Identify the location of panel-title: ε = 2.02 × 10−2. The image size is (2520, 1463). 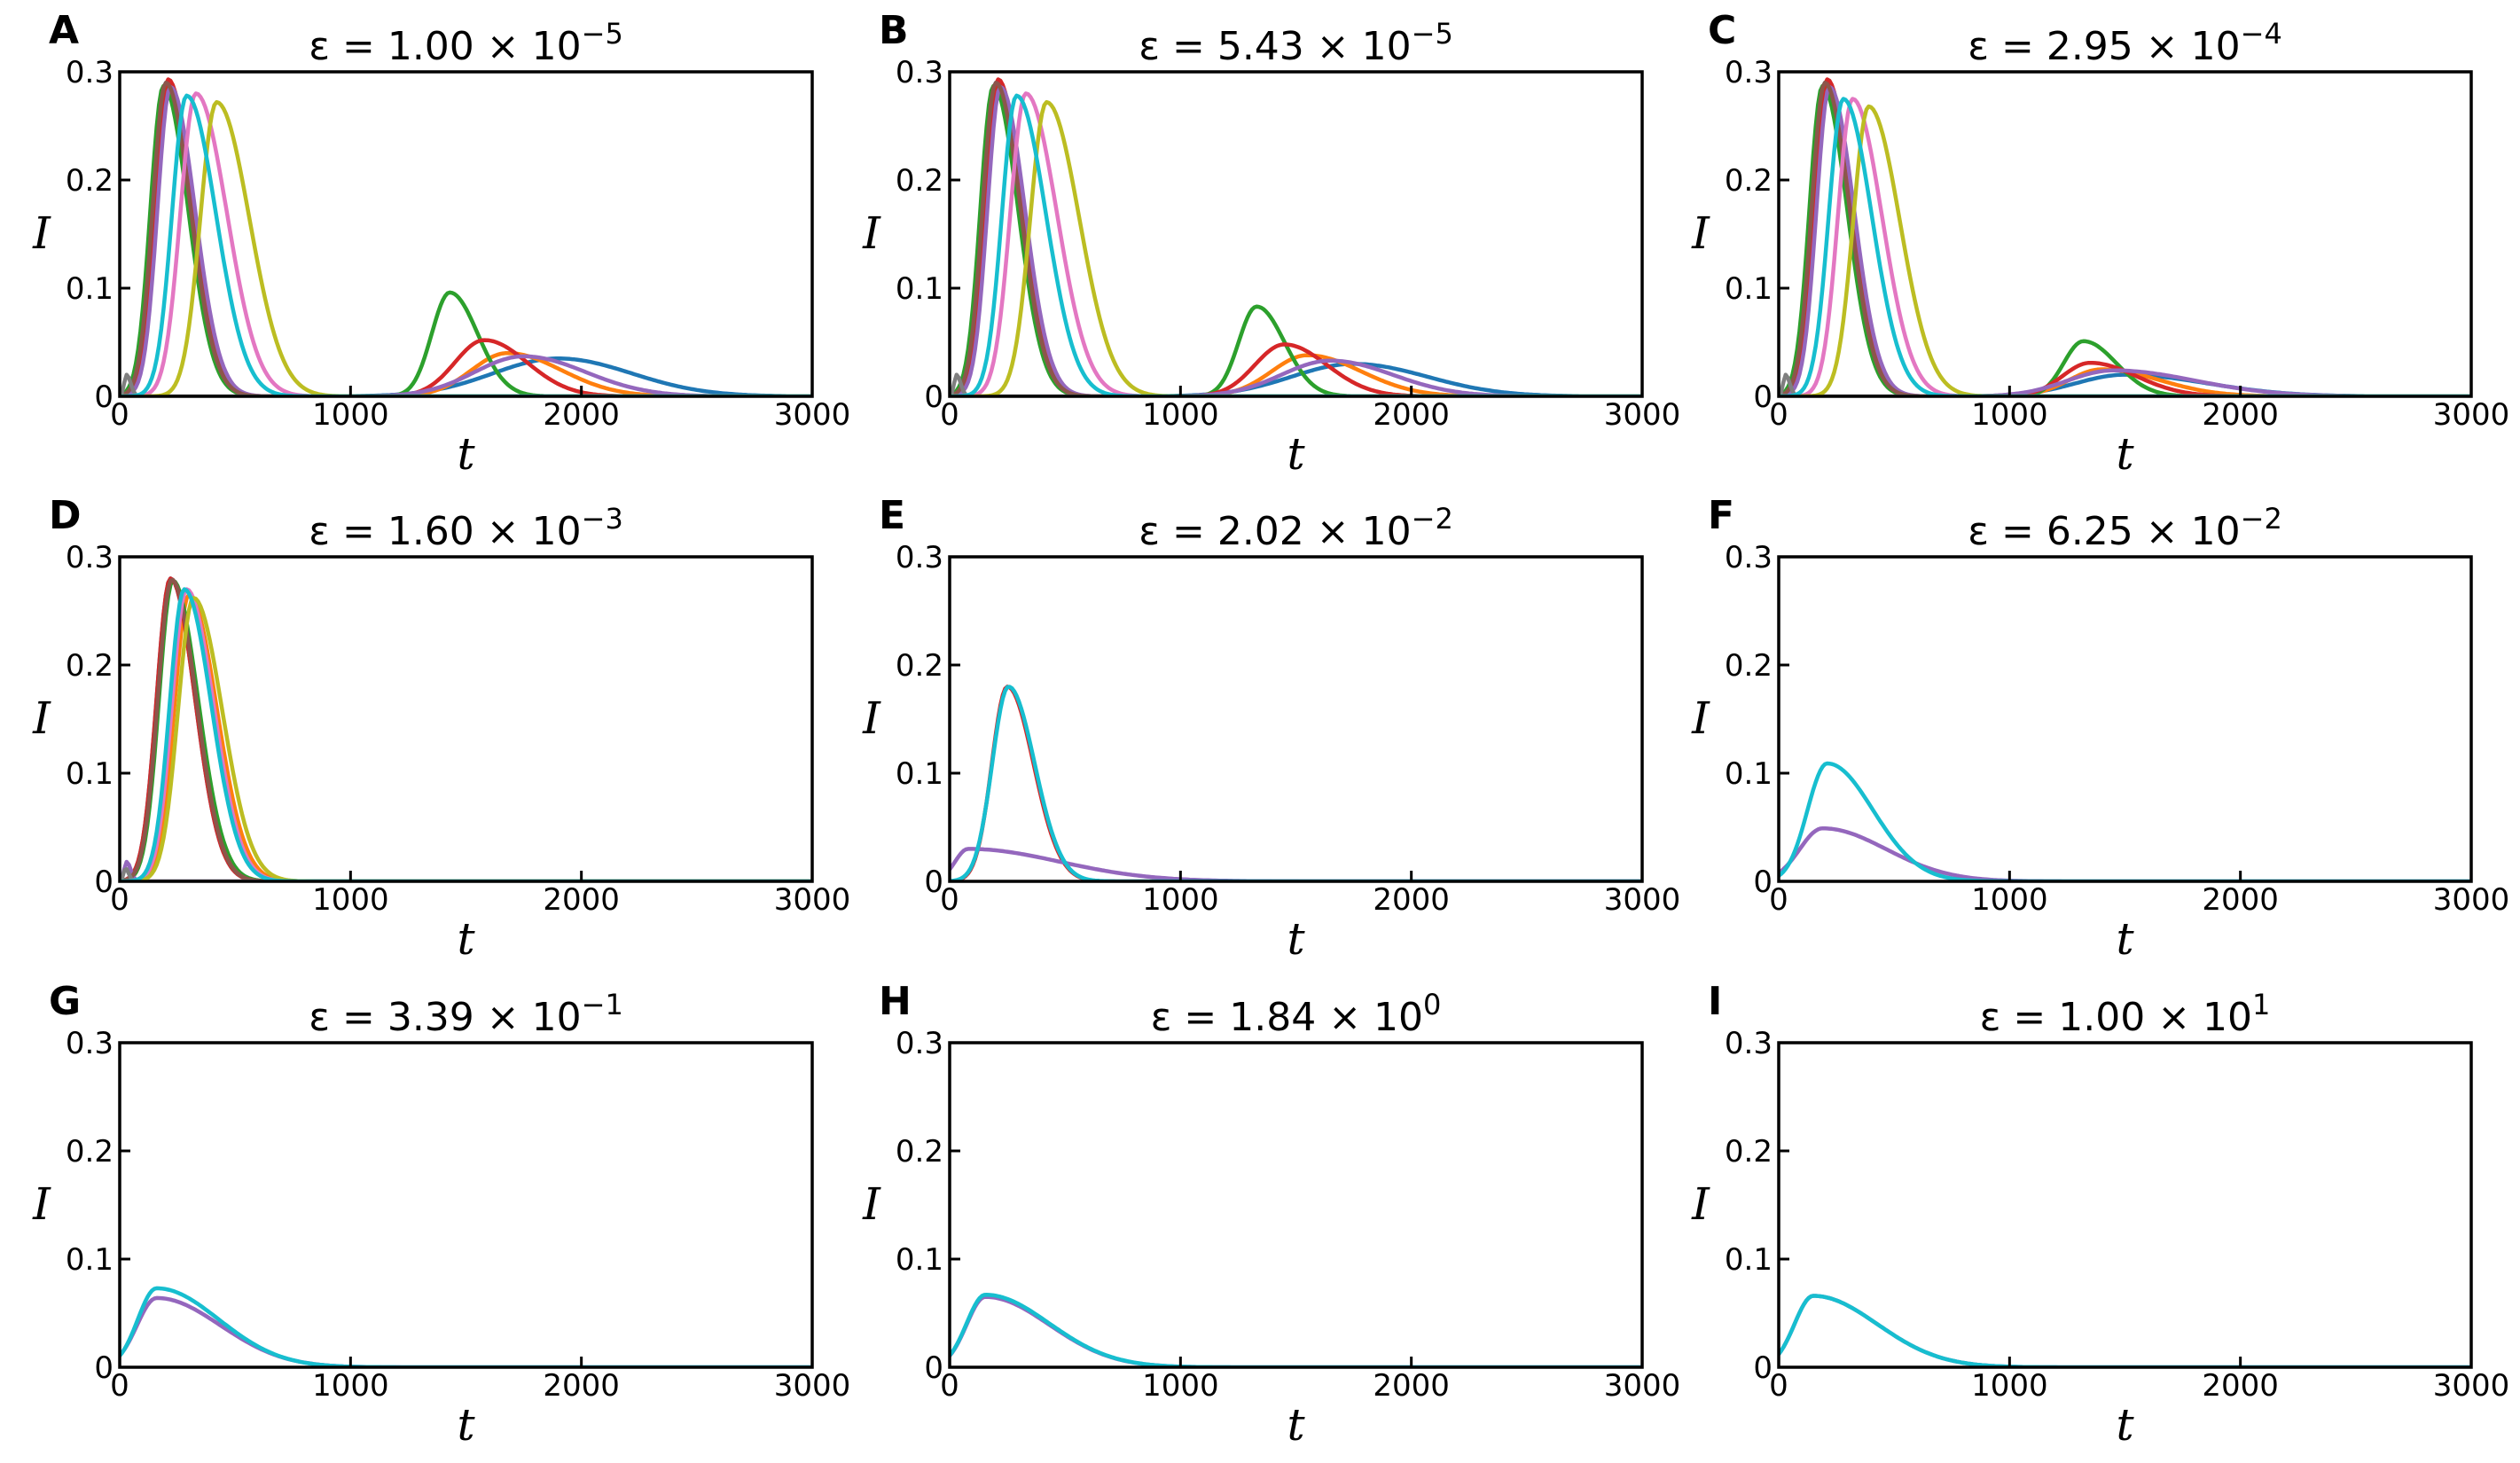
(1296, 528).